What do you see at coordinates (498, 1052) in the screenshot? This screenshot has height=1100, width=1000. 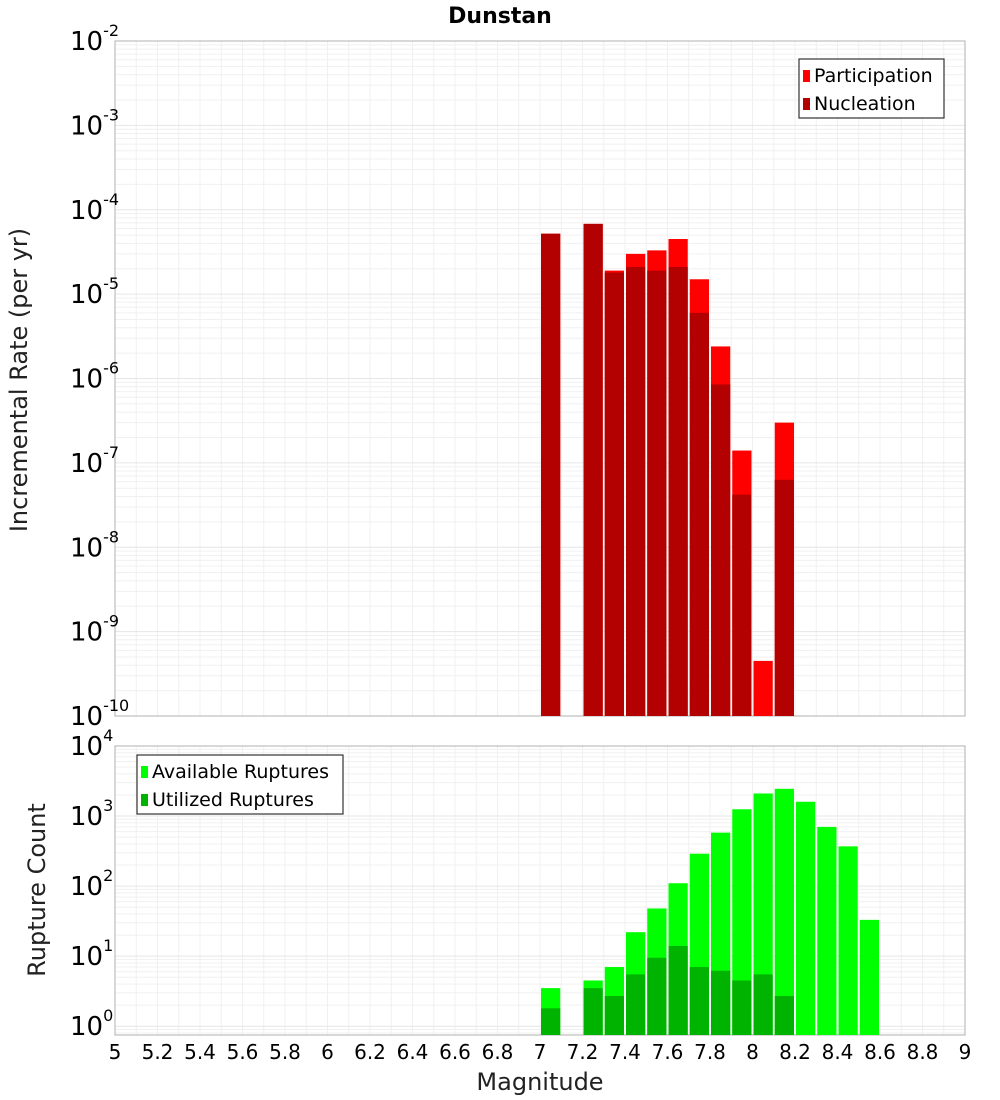 I see `x-tick-label: 6.8` at bounding box center [498, 1052].